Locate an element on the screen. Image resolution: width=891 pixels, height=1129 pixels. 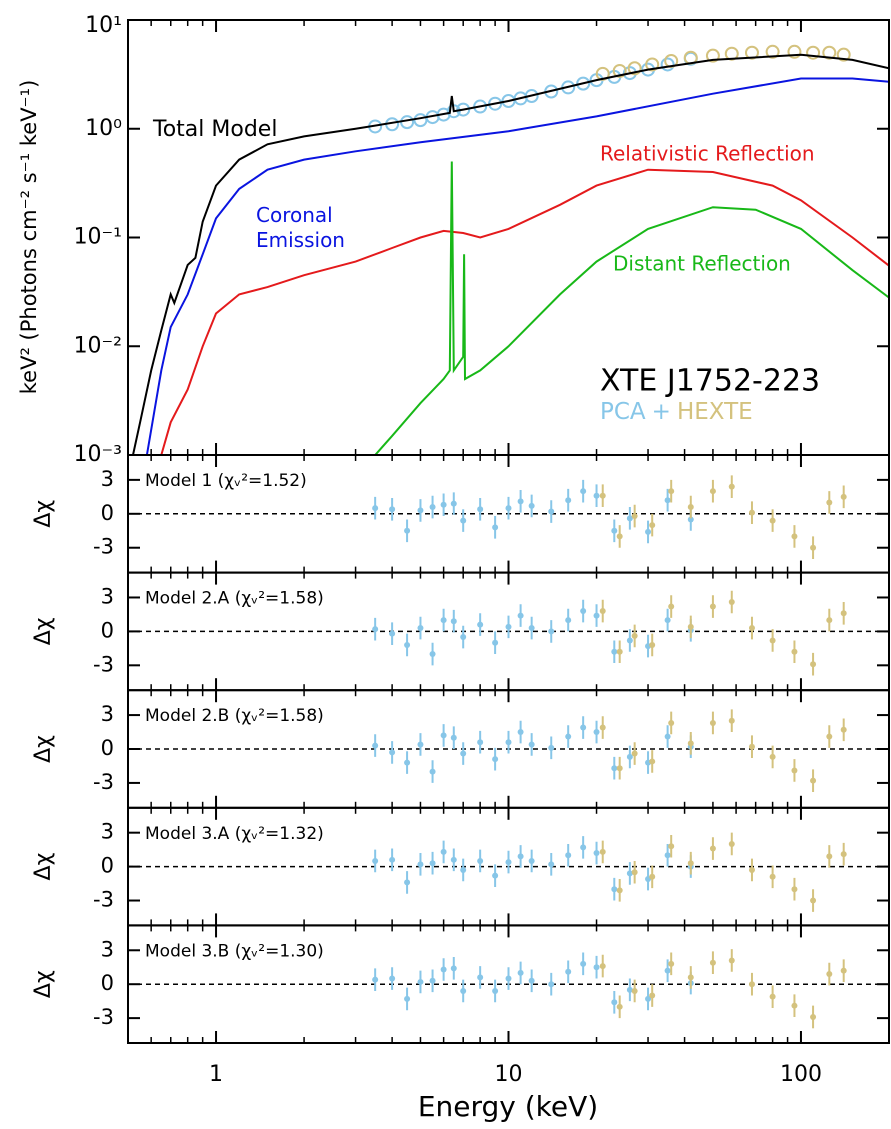
y-axis-label: keV² (Photons cm⁻² s⁻¹ keV⁻¹) is located at coordinates (29, 237).